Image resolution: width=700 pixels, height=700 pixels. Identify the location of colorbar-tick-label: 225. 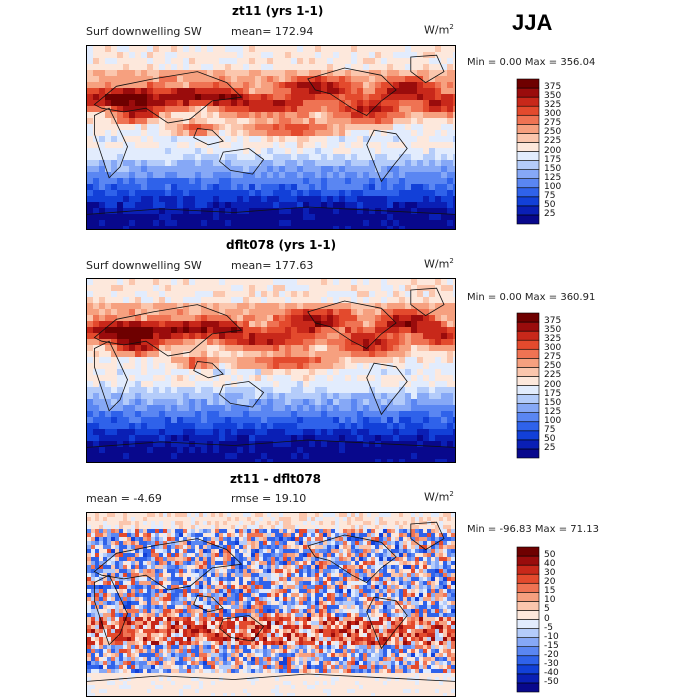
(553, 375).